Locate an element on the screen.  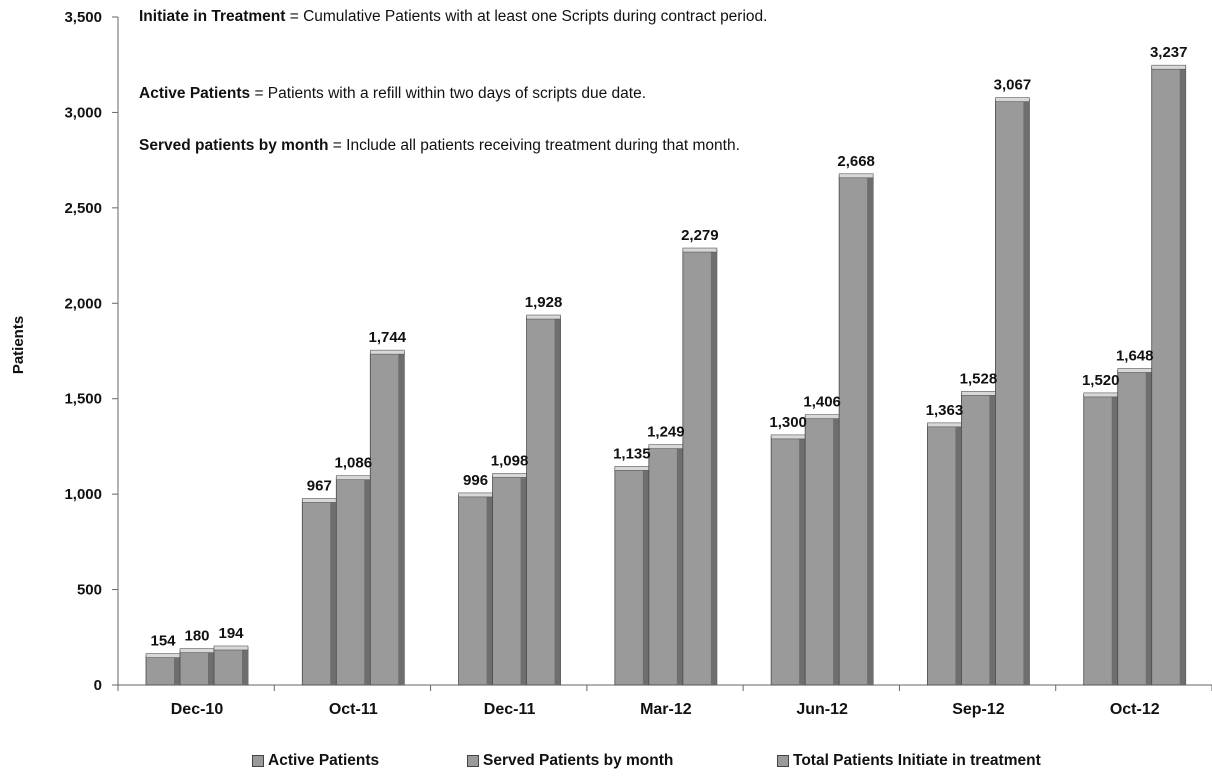
data-label: 1,406 is located at coordinates (822, 402).